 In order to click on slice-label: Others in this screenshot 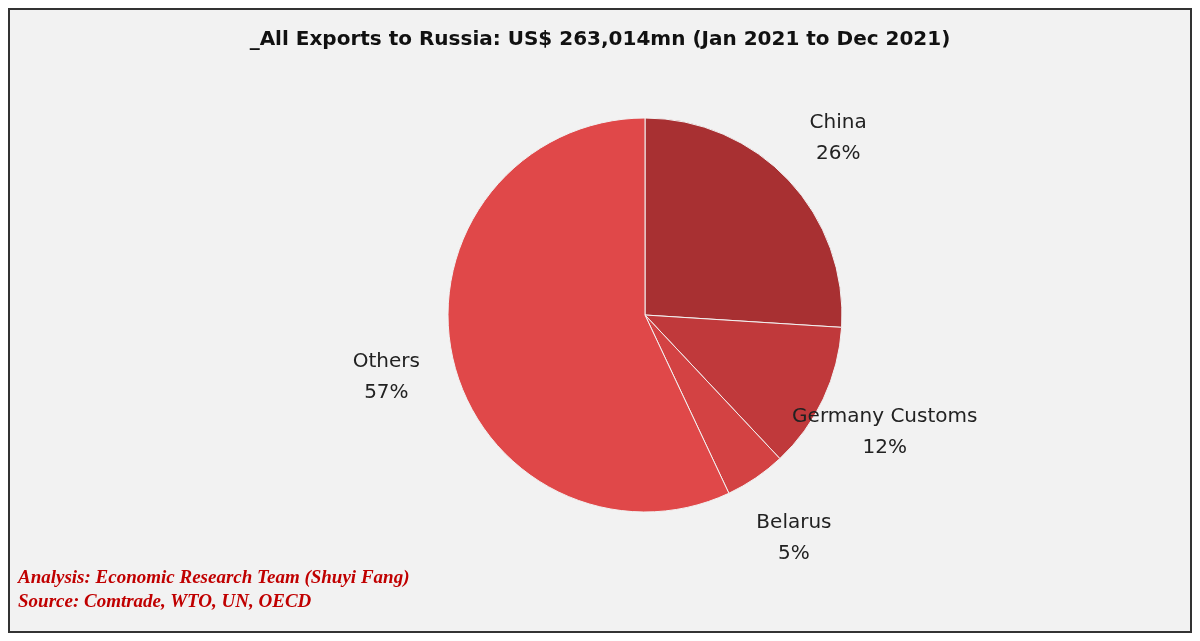, I will do `click(386, 359)`.